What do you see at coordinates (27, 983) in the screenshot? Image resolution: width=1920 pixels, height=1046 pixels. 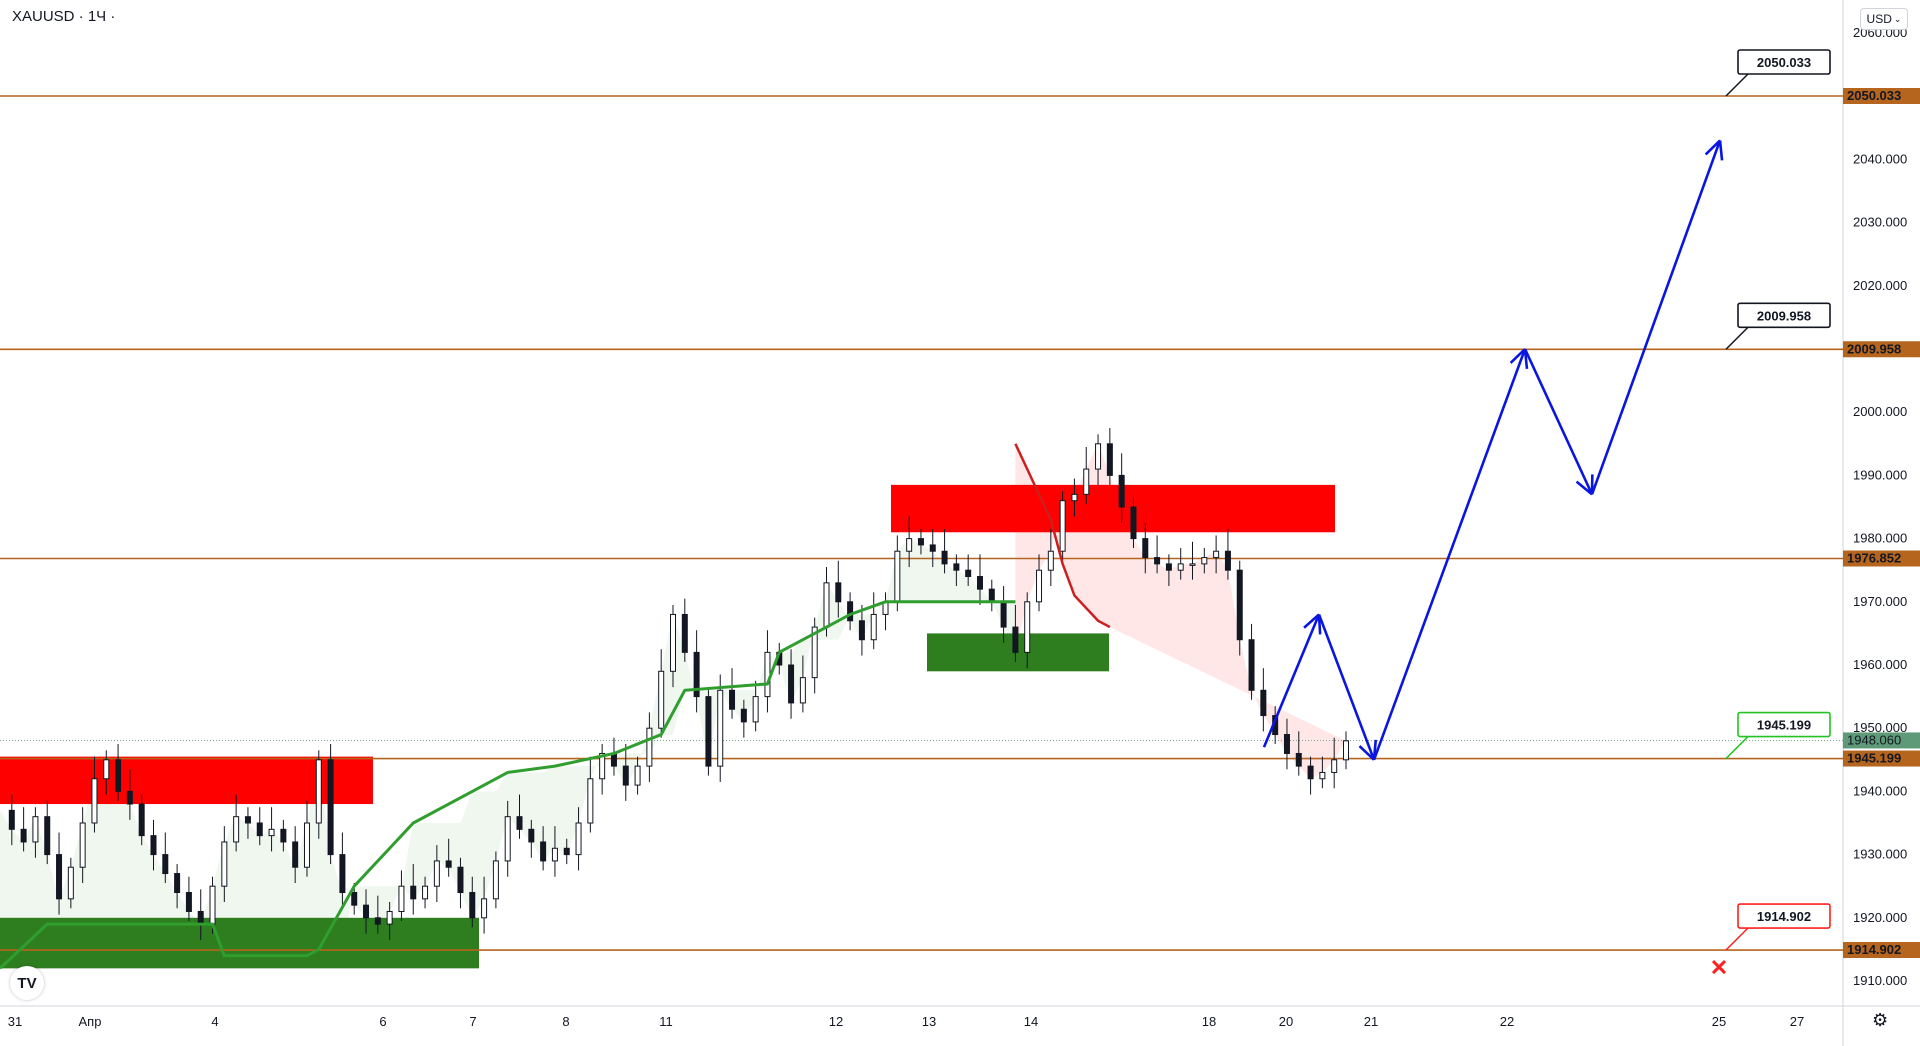 I see `tradingview-logo-icon: TV` at bounding box center [27, 983].